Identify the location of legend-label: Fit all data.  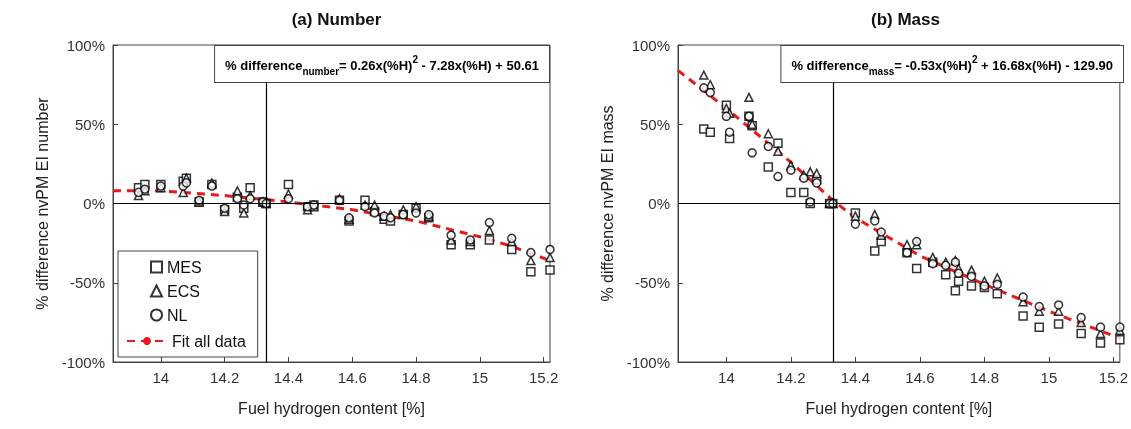
(209, 341).